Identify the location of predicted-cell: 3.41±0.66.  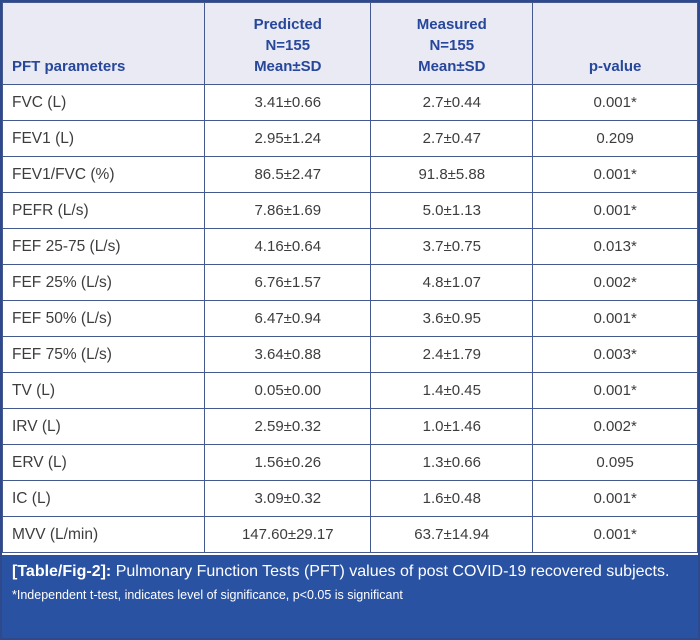
(288, 102).